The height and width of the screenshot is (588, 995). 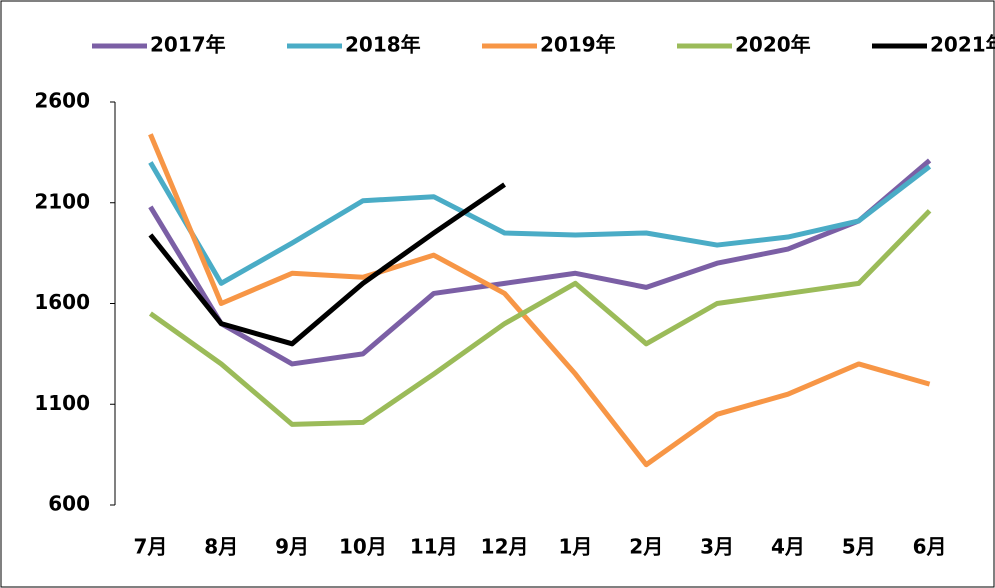 I want to click on legend-label: 2017年, so click(x=188, y=45).